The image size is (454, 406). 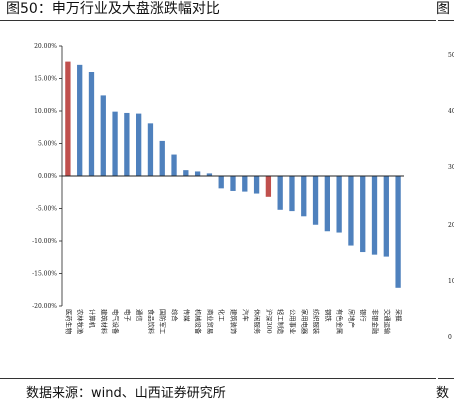 What do you see at coordinates (450, 337) in the screenshot?
I see `adjacent-chart-tick-label: 0` at bounding box center [450, 337].